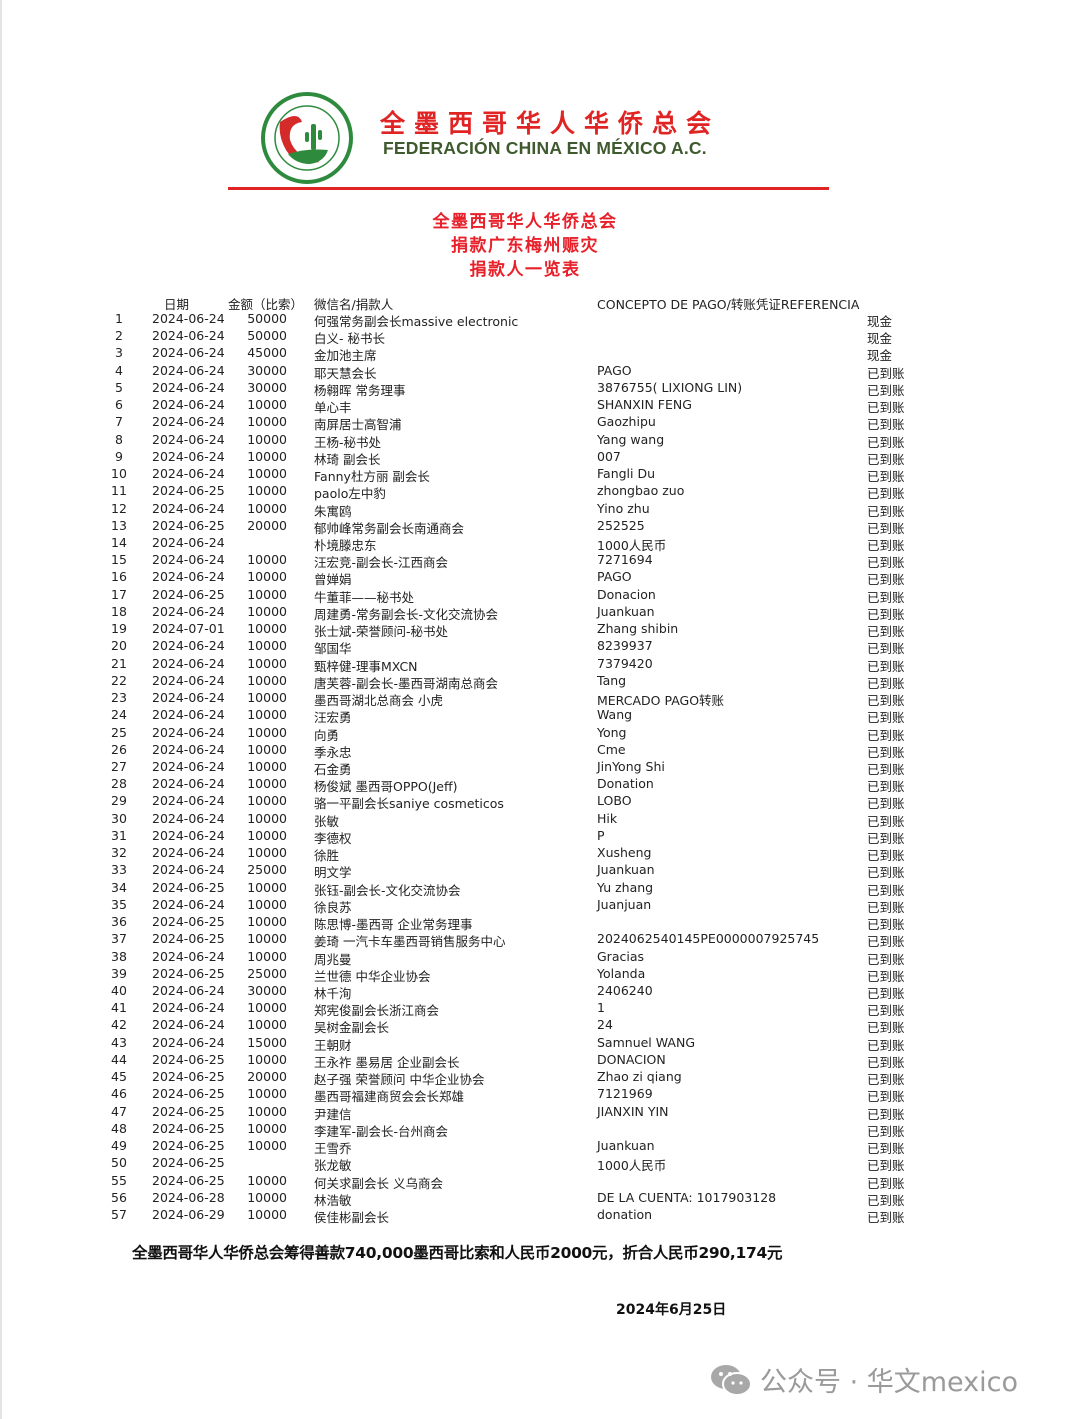  What do you see at coordinates (119, 990) in the screenshot?
I see `row-number: 40` at bounding box center [119, 990].